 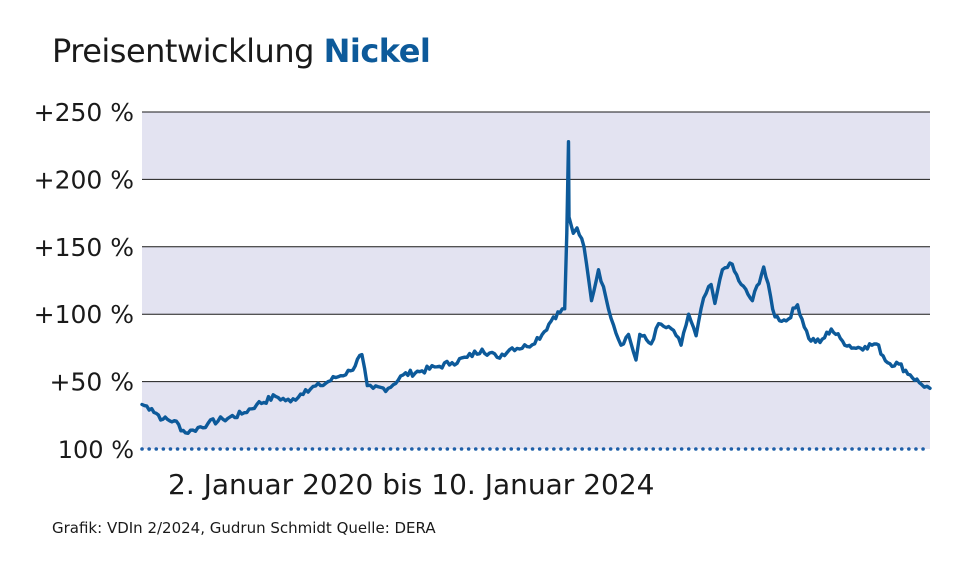 What do you see at coordinates (84, 281) in the screenshot?
I see `y-axis-tick-labels: 100 % +50 % +100 % +150 % +200 % +250 %` at bounding box center [84, 281].